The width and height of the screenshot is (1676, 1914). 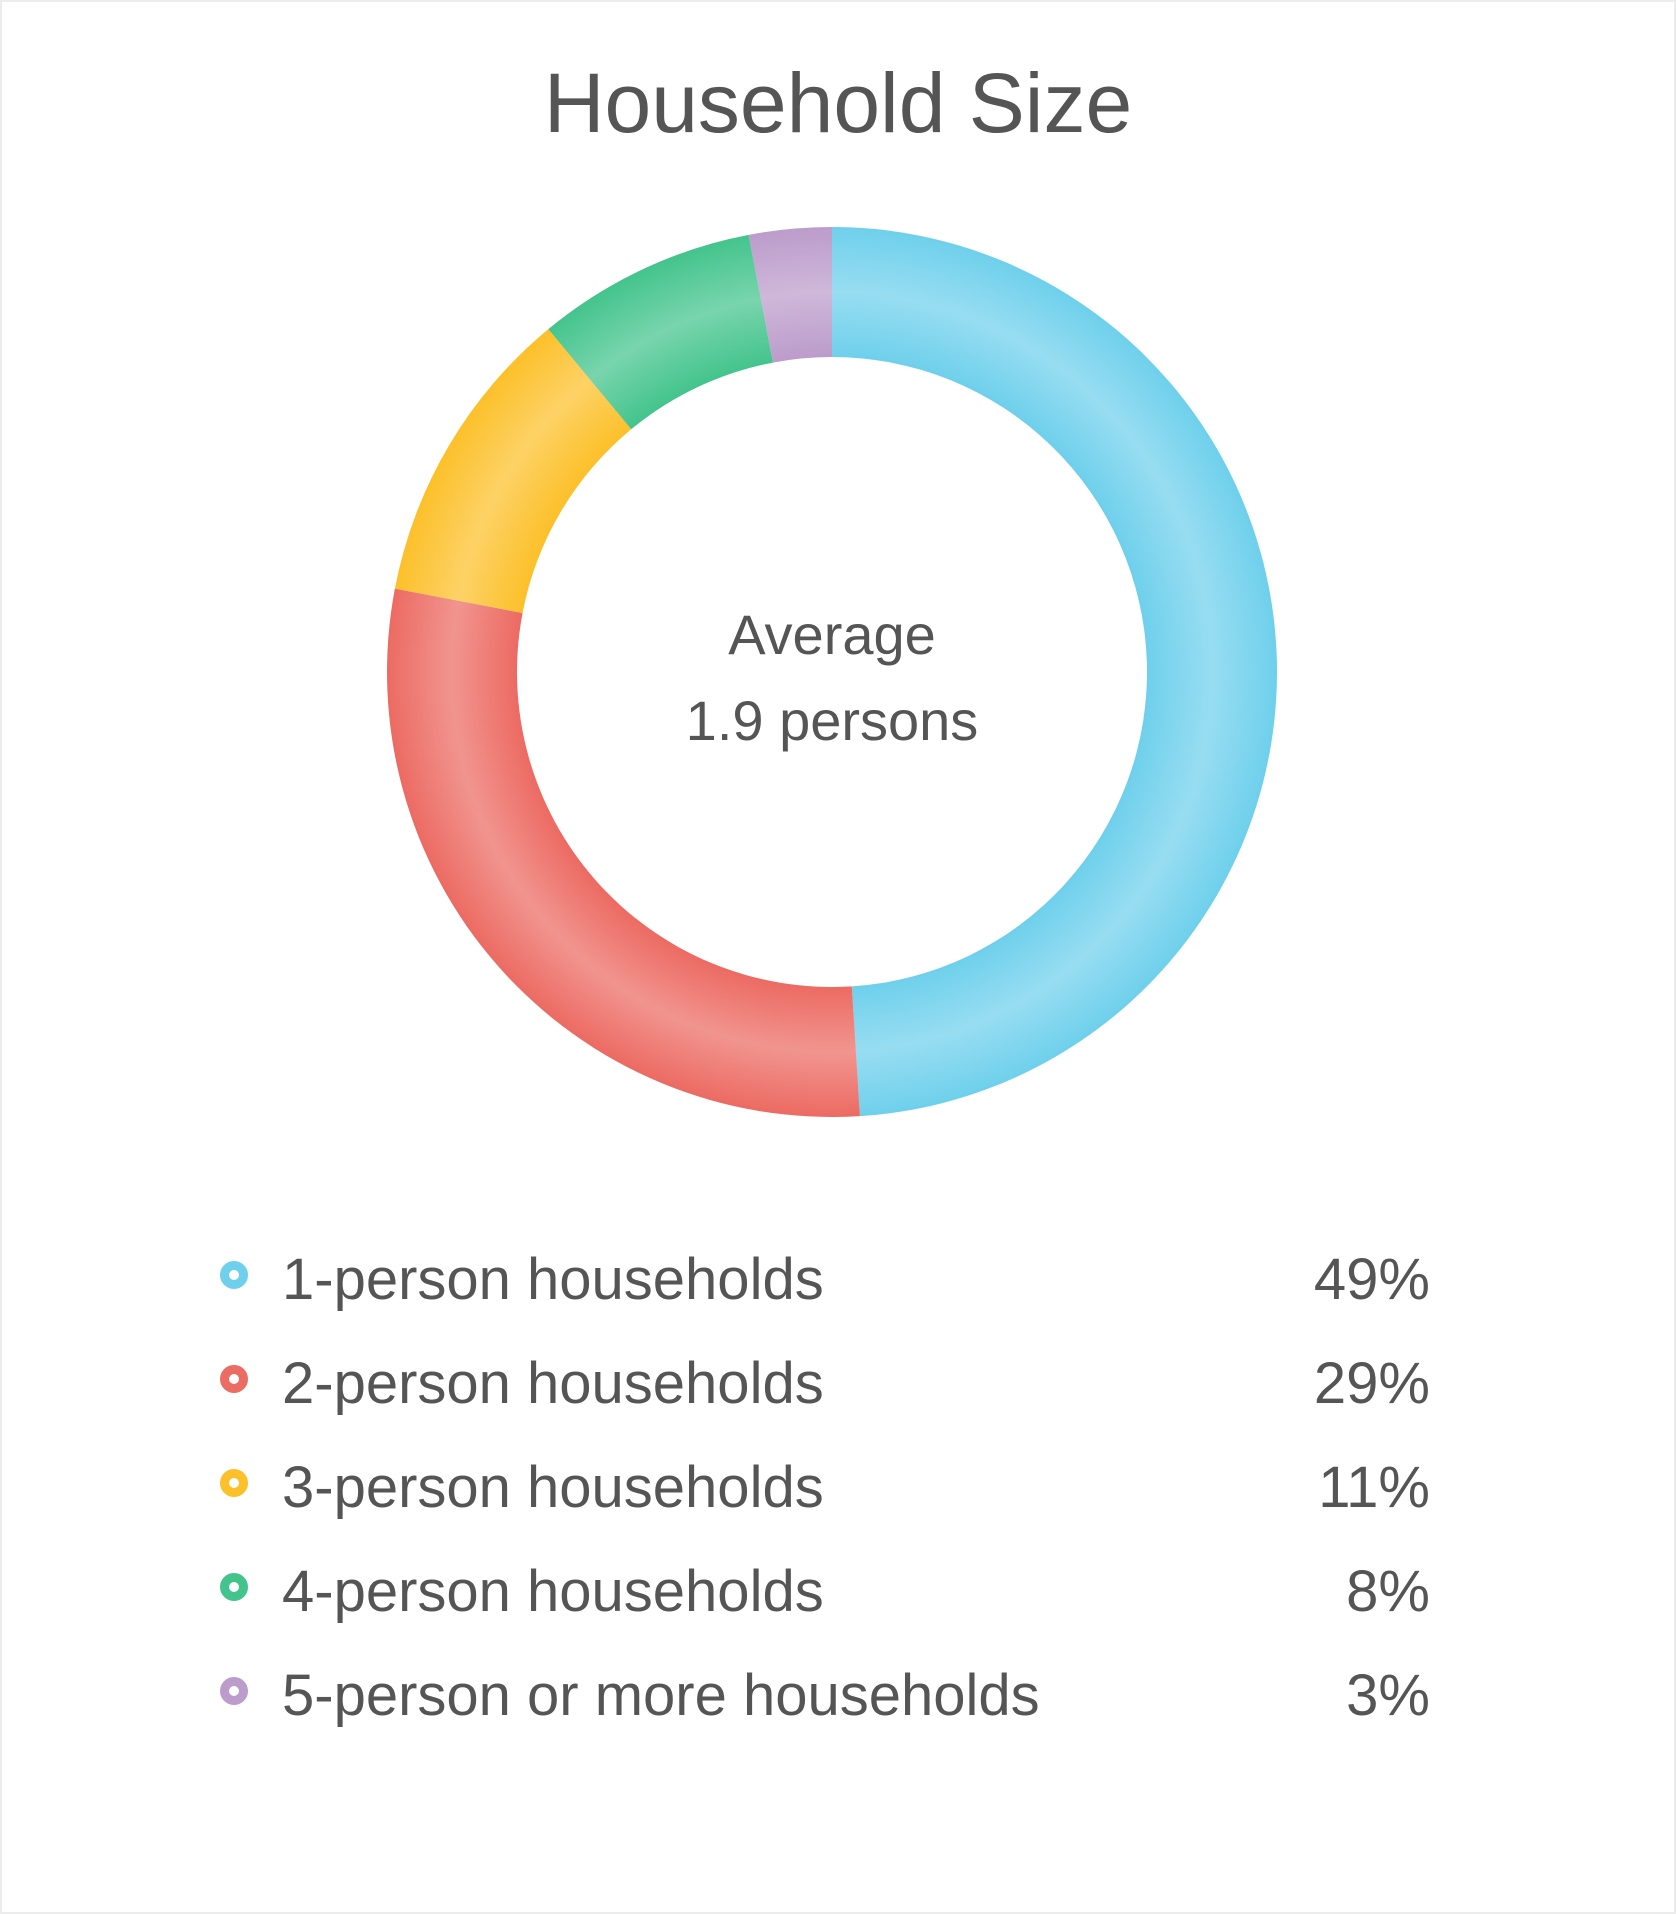 I want to click on legend-label: 5-person or more households, so click(x=661, y=1695).